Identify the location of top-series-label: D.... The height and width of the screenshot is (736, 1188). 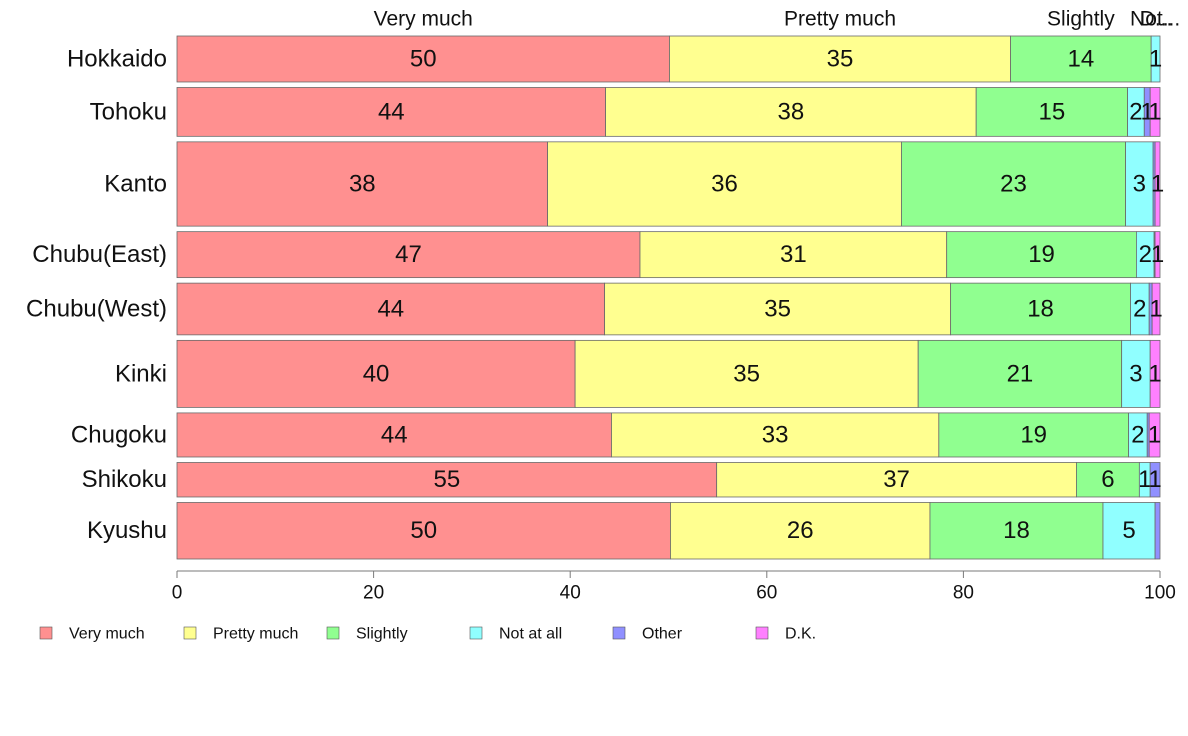
(1156, 19).